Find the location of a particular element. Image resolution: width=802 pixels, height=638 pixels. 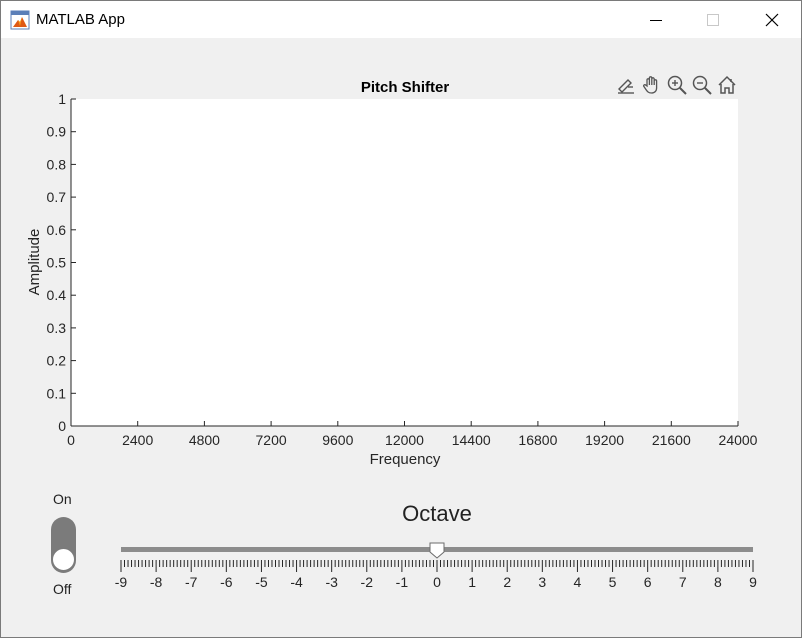

window-title: MATLAB App is located at coordinates (80, 19).